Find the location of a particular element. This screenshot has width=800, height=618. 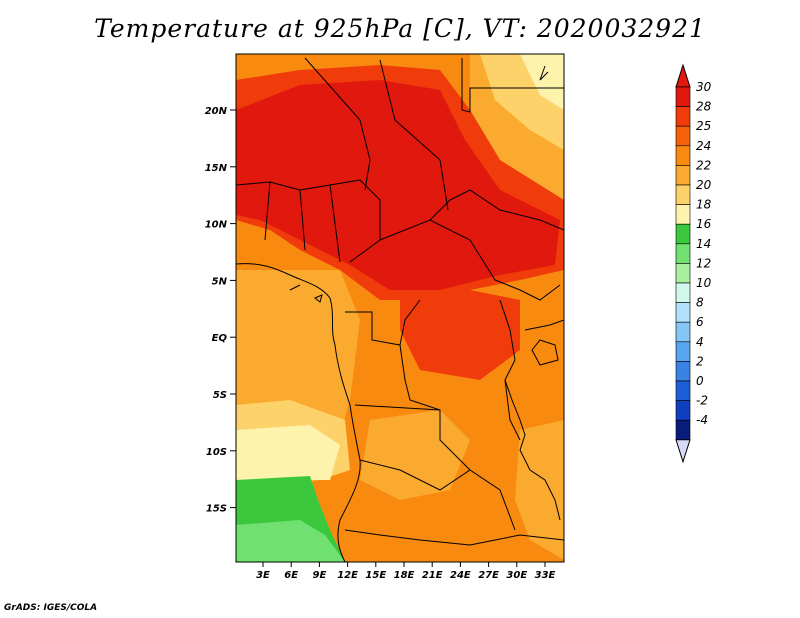

colorbar-max-triangle is located at coordinates (683, 75).